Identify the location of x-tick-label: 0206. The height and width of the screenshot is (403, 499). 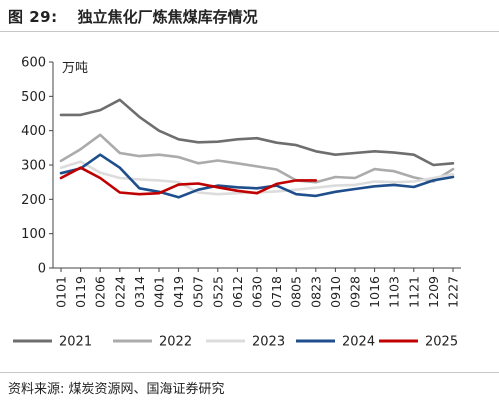
(100, 292).